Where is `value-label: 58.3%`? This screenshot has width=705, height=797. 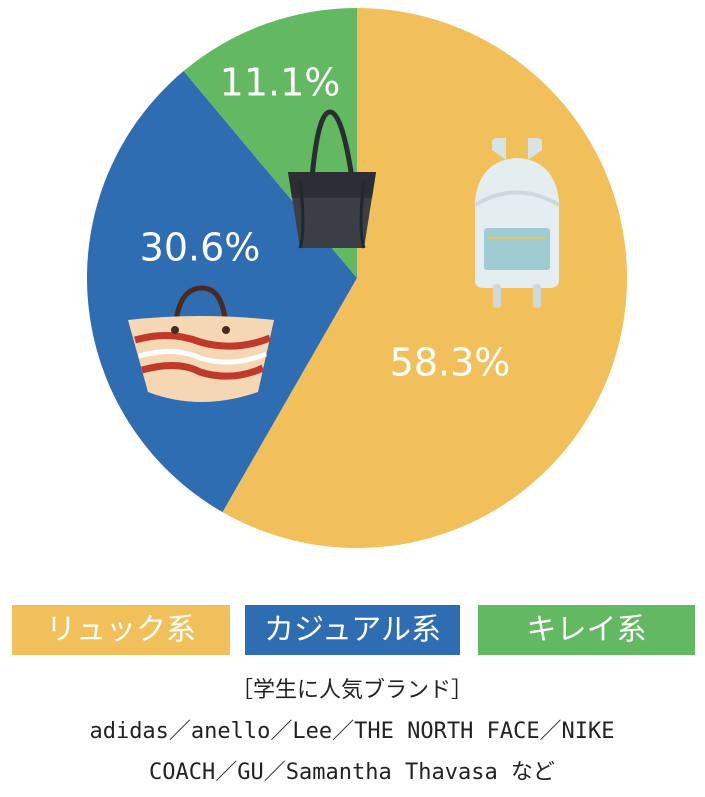 value-label: 58.3% is located at coordinates (450, 363).